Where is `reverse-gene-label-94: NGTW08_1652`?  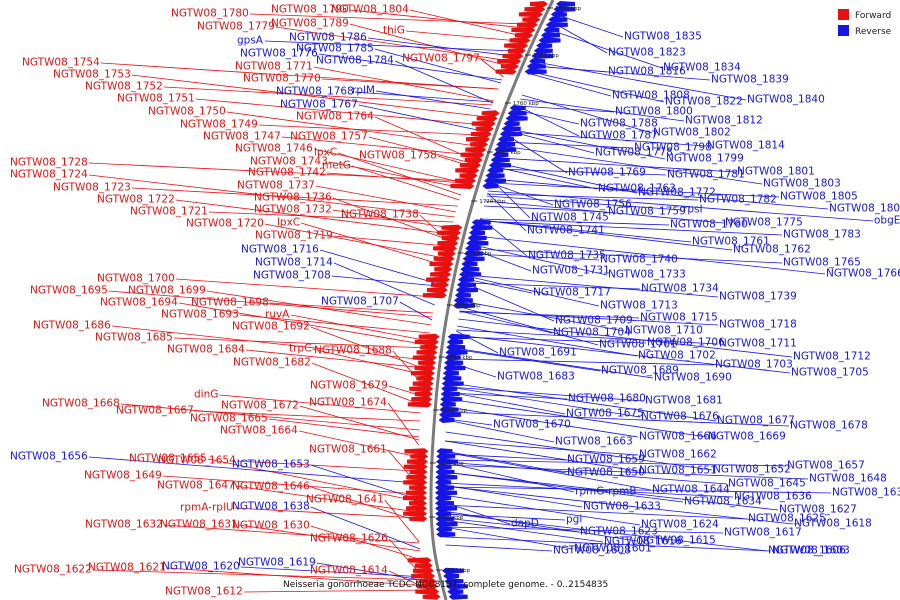 reverse-gene-label-94: NGTW08_1652 is located at coordinates (752, 470).